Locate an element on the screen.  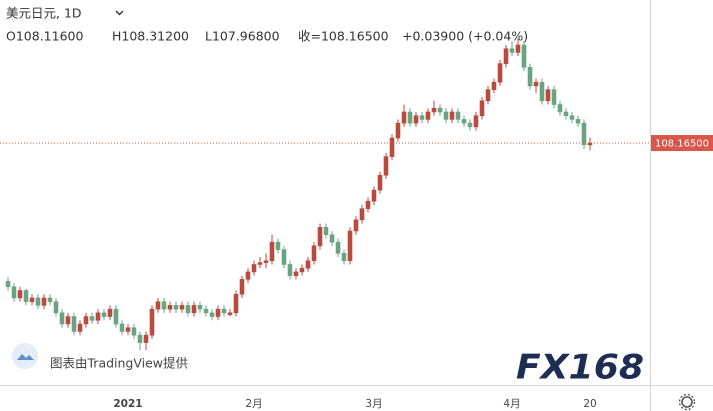
ohlc-high: H108.31200 is located at coordinates (150, 36).